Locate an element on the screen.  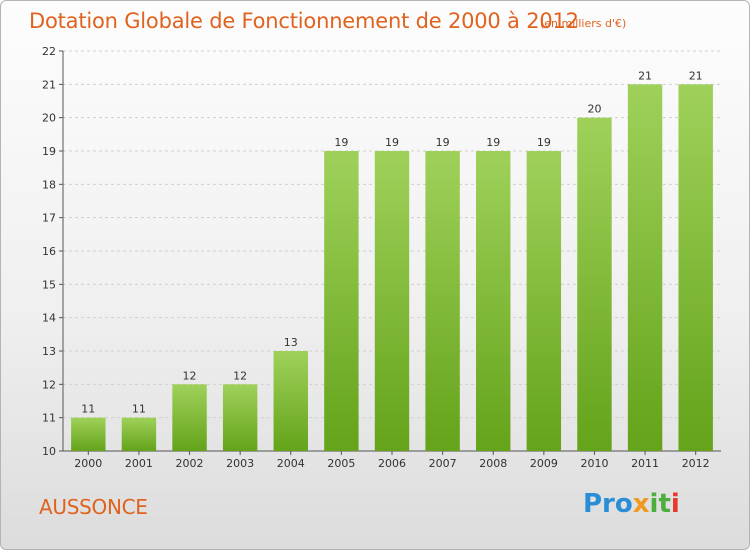
y-tick-label: 20 is located at coordinates (49, 118).